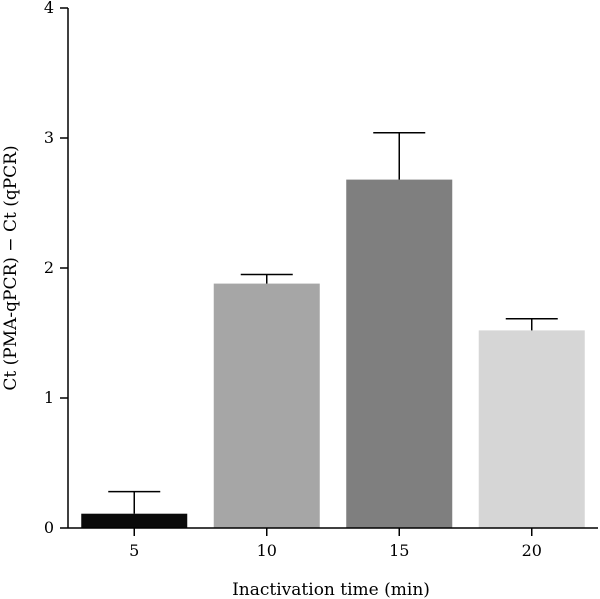 The image size is (600, 599). I want to click on x-tick-label: 5, so click(134, 550).